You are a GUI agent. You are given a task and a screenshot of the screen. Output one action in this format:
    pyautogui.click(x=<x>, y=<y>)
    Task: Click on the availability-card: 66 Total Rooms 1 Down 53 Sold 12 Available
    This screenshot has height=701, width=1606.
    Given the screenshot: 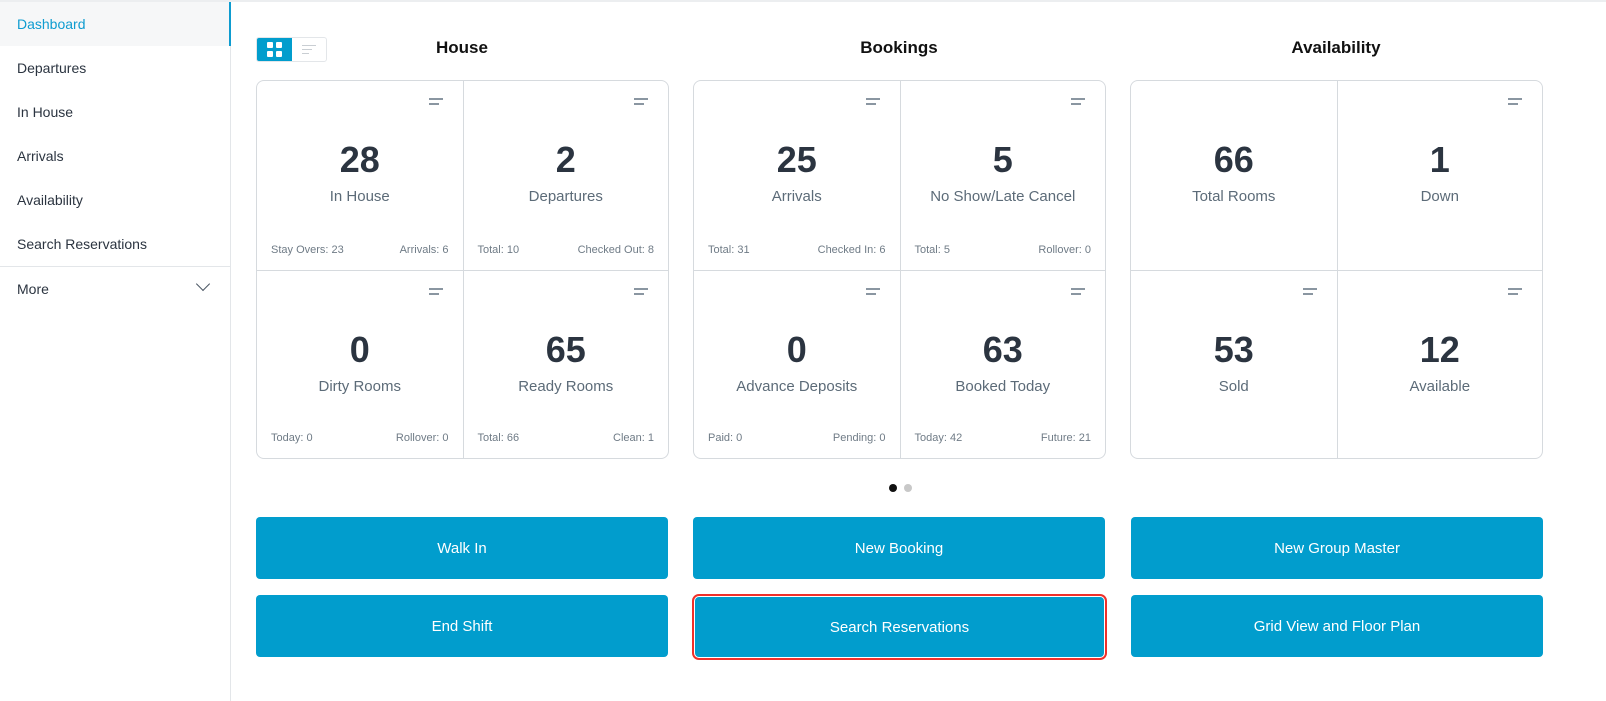 What is the action you would take?
    pyautogui.click(x=1336, y=269)
    